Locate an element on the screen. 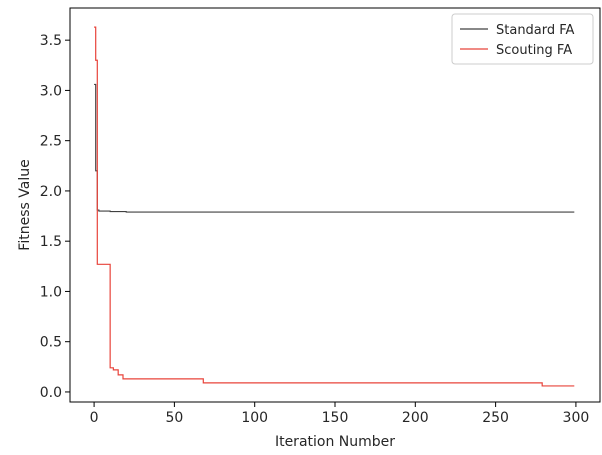 The width and height of the screenshot is (602, 455). y-tick-label: 1.0 is located at coordinates (51, 292).